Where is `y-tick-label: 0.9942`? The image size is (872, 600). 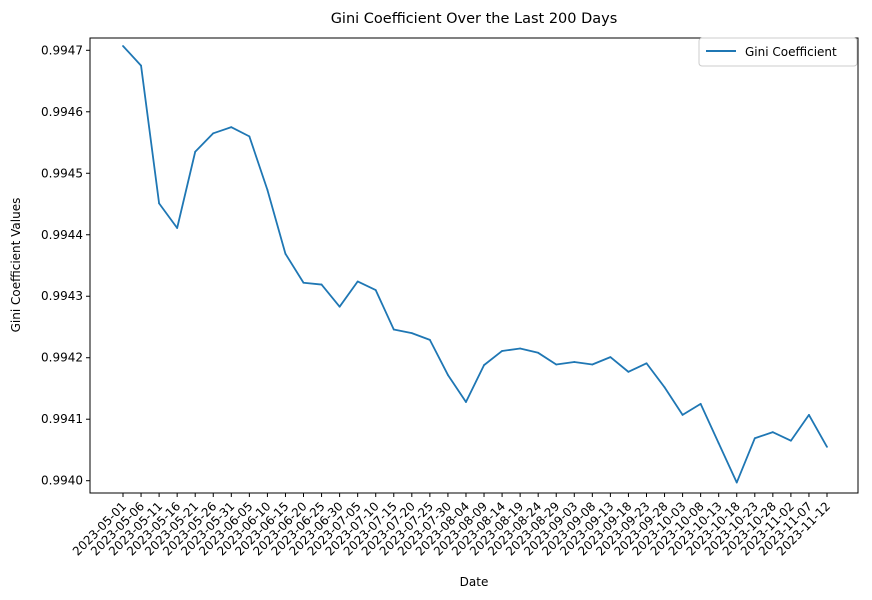 y-tick-label: 0.9942 is located at coordinates (62, 358).